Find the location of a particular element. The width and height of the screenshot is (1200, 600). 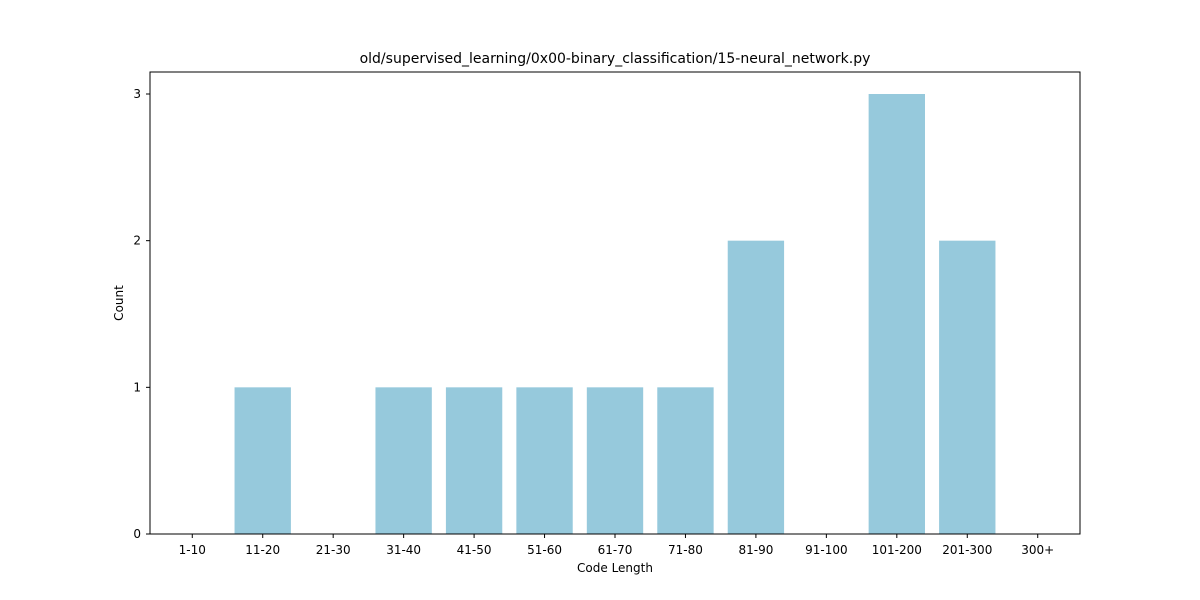

x-tick-label: 71-80 is located at coordinates (685, 550).